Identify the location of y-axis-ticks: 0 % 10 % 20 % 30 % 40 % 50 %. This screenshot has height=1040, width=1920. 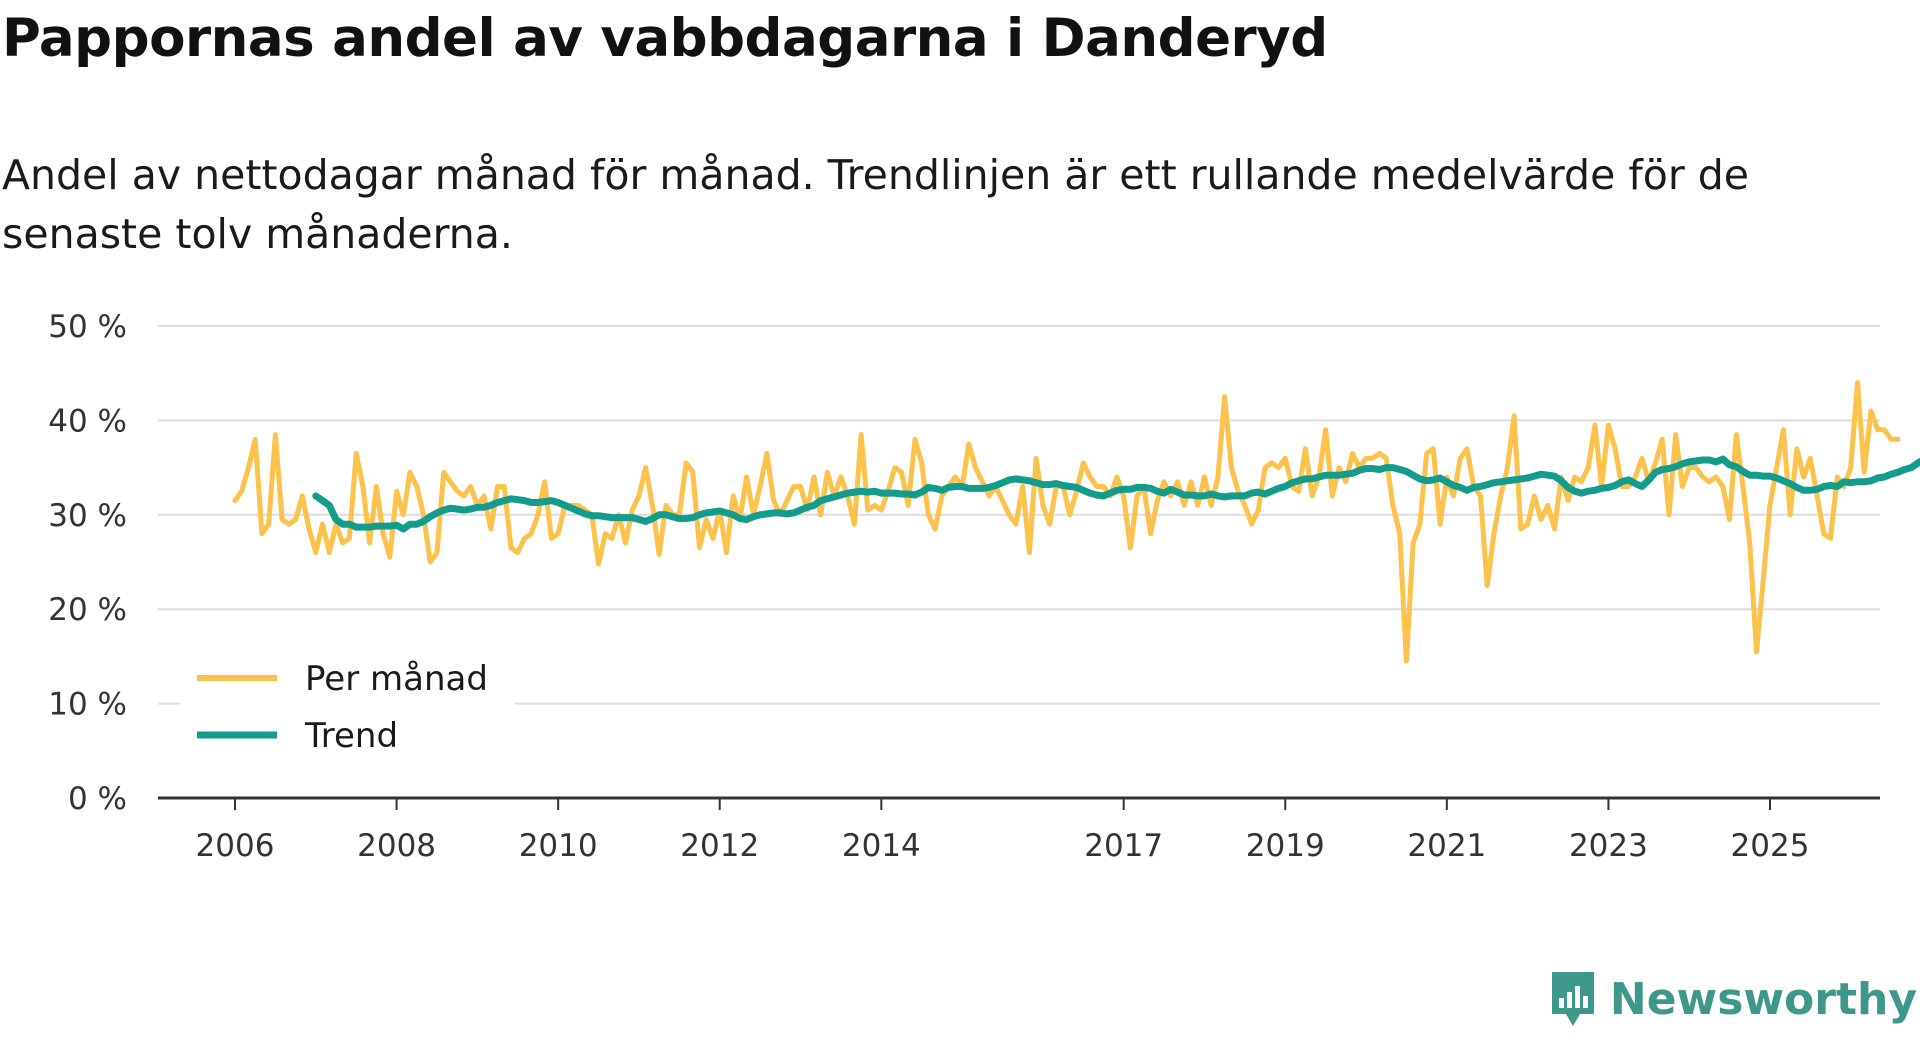
(87, 563).